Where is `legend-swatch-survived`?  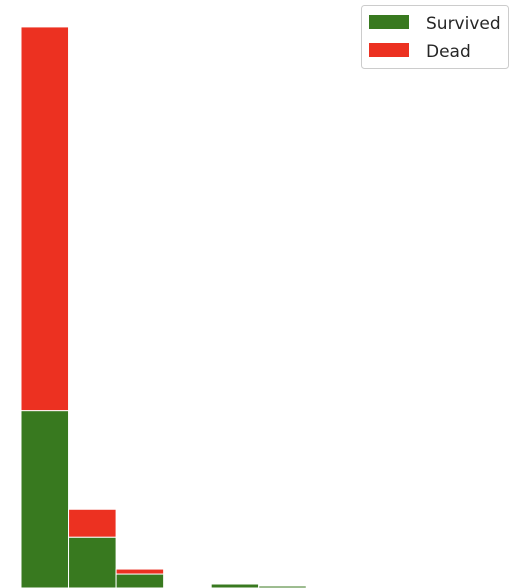
legend-swatch-survived is located at coordinates (389, 22).